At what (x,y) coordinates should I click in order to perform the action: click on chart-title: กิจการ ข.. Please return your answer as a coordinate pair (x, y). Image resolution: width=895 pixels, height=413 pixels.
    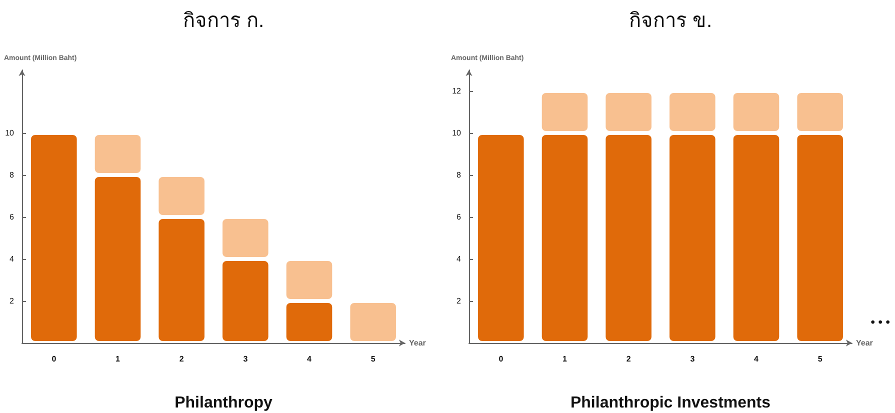
    Looking at the image, I should click on (670, 21).